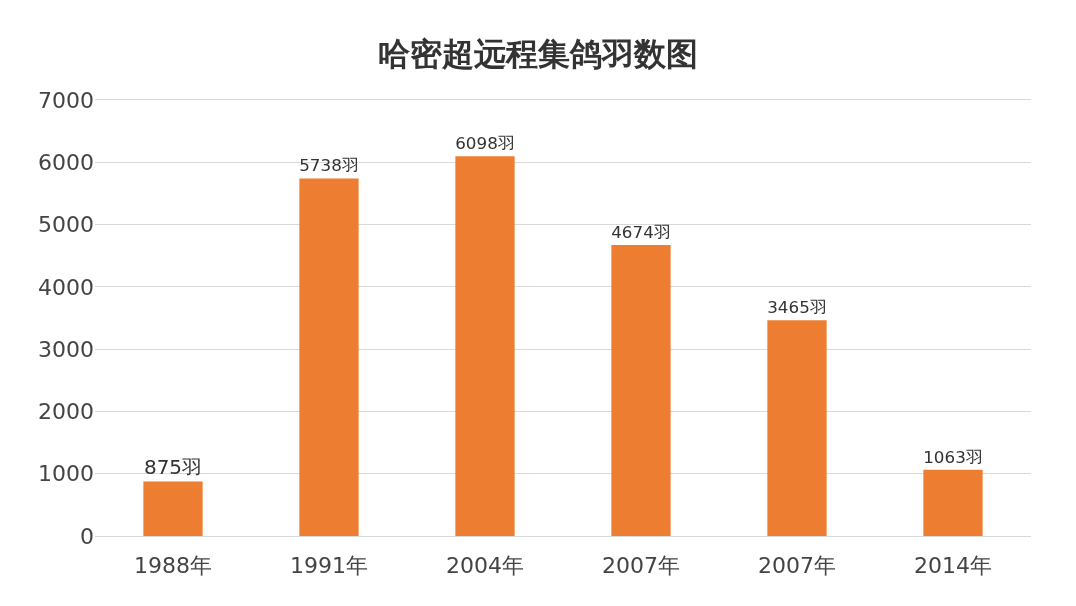  I want to click on y-tick-label: 6000, so click(66, 162).